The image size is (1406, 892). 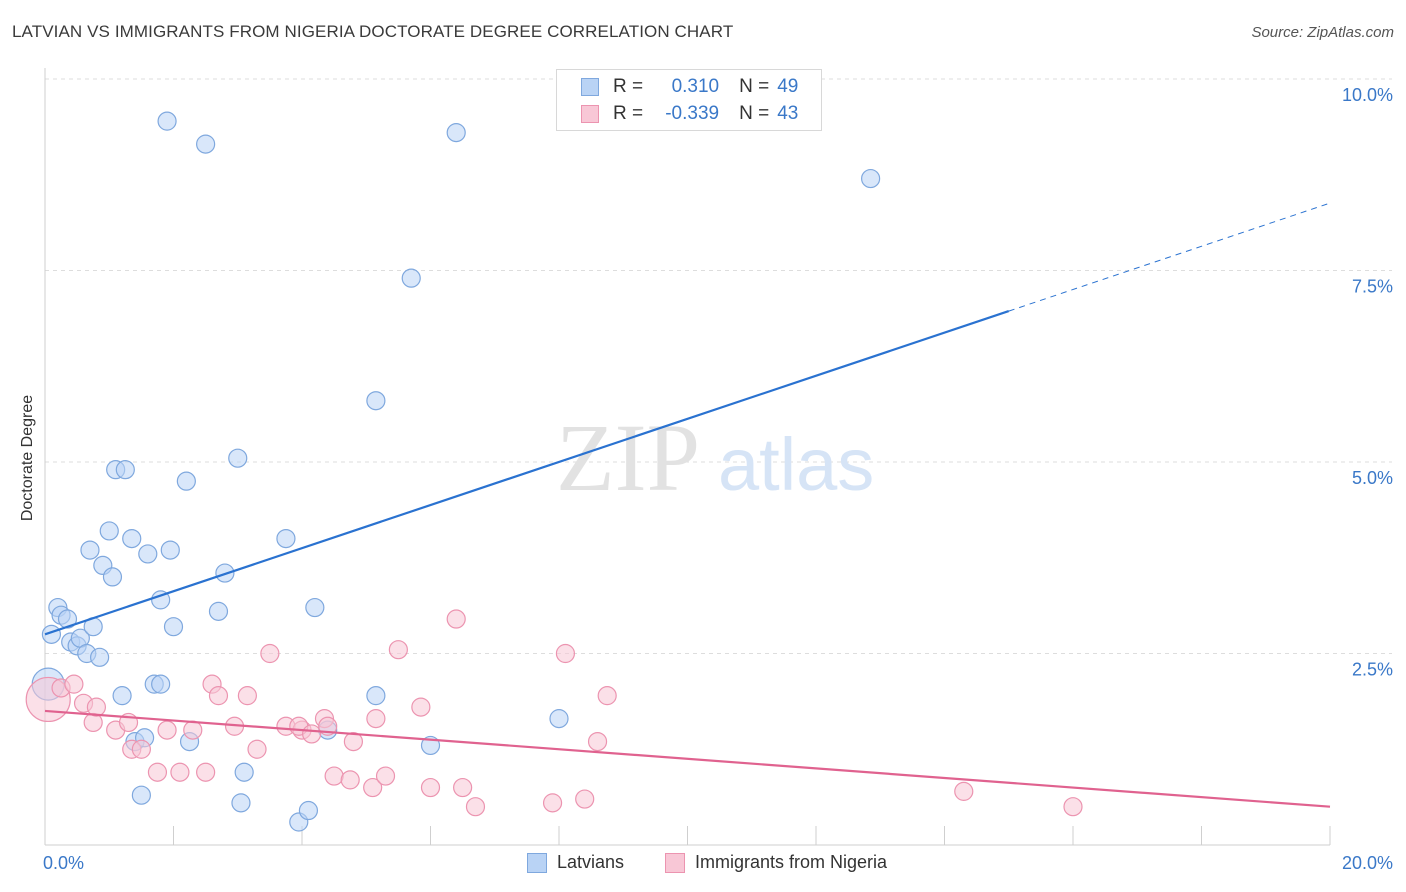 I want to click on latvian-trendline-extension, so click(x=1169, y=257).